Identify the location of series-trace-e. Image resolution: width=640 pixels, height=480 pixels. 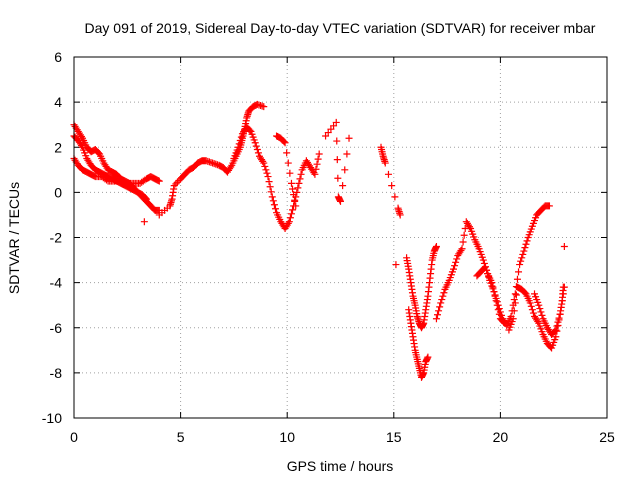
(276, 177).